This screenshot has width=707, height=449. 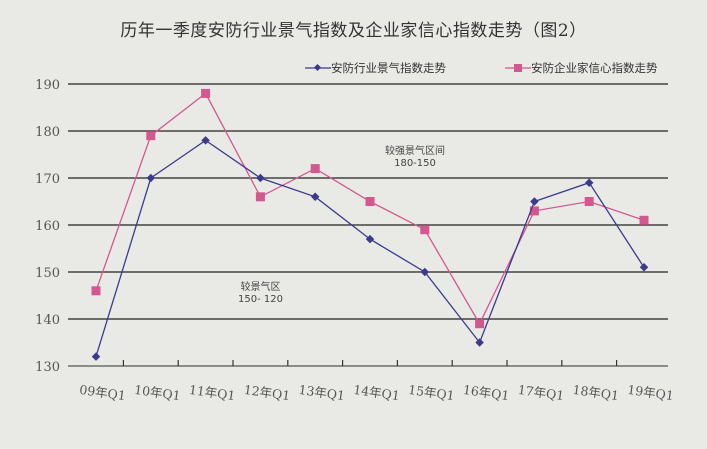 What do you see at coordinates (47, 226) in the screenshot?
I see `y-tick-label: 160` at bounding box center [47, 226].